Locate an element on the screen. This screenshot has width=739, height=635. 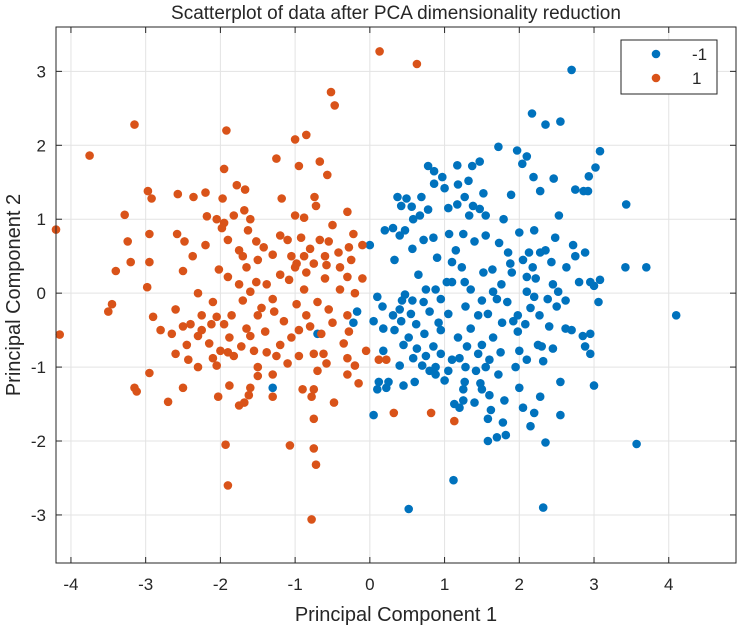
y-tick-label: 1 is located at coordinates (41, 219).